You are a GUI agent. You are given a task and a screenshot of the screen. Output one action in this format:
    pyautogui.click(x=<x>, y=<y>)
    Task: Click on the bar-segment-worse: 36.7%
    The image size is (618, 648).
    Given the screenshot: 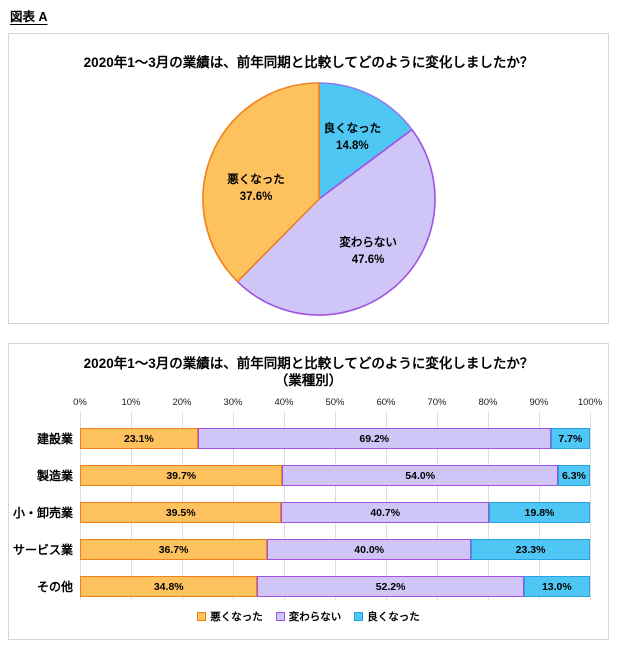 What is the action you would take?
    pyautogui.click(x=174, y=549)
    